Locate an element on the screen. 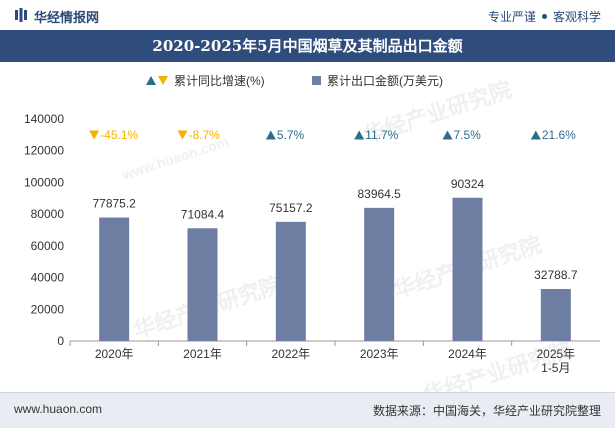 This screenshot has height=428, width=615. top-bar: 华经情报网 专业严谨 客观科学 is located at coordinates (307, 15).